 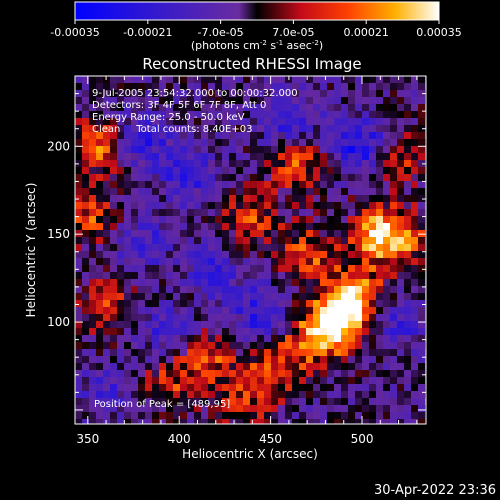 What do you see at coordinates (270, 439) in the screenshot?
I see `x-tick-label: 450` at bounding box center [270, 439].